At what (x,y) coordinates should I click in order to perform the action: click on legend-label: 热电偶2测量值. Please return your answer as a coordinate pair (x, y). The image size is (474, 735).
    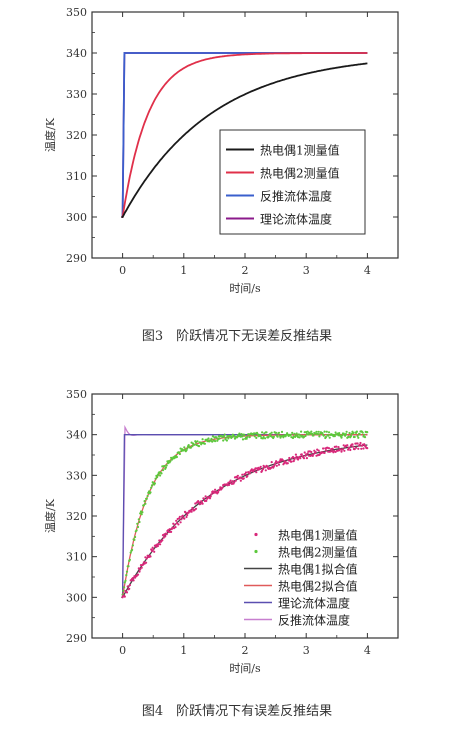
    Looking at the image, I should click on (300, 173).